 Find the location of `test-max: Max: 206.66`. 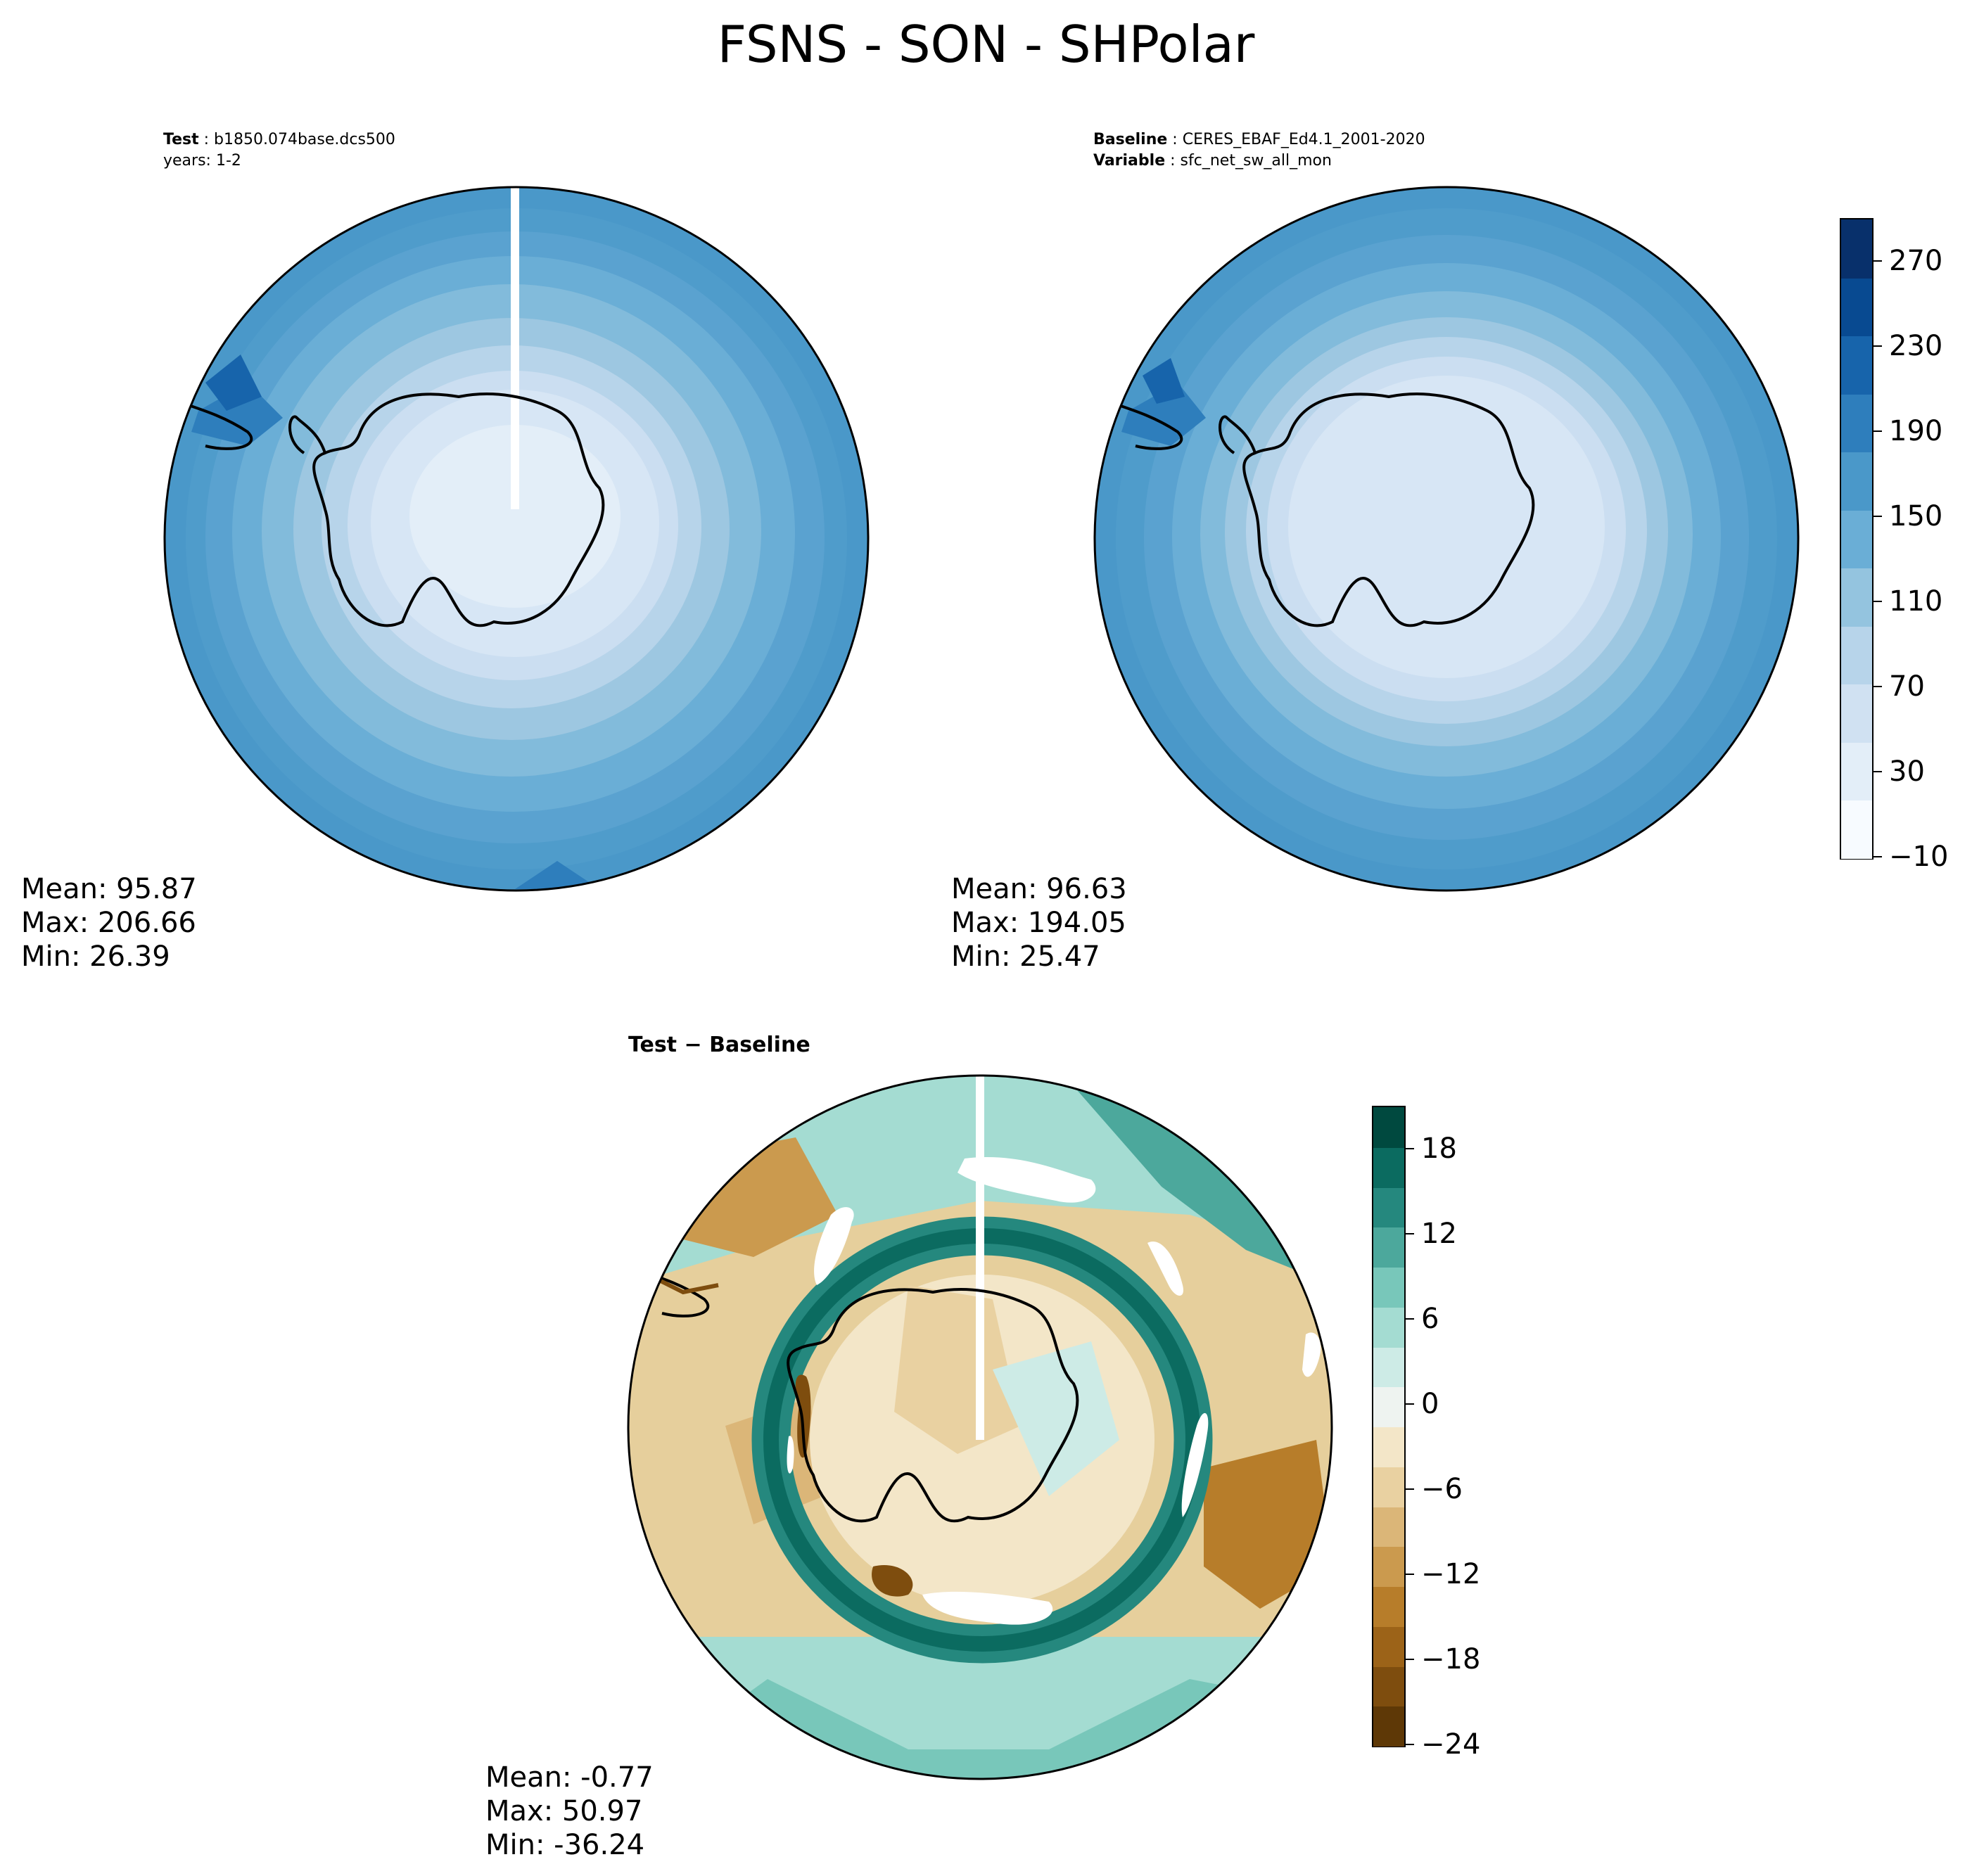

test-max: Max: 206.66 is located at coordinates (109, 923).